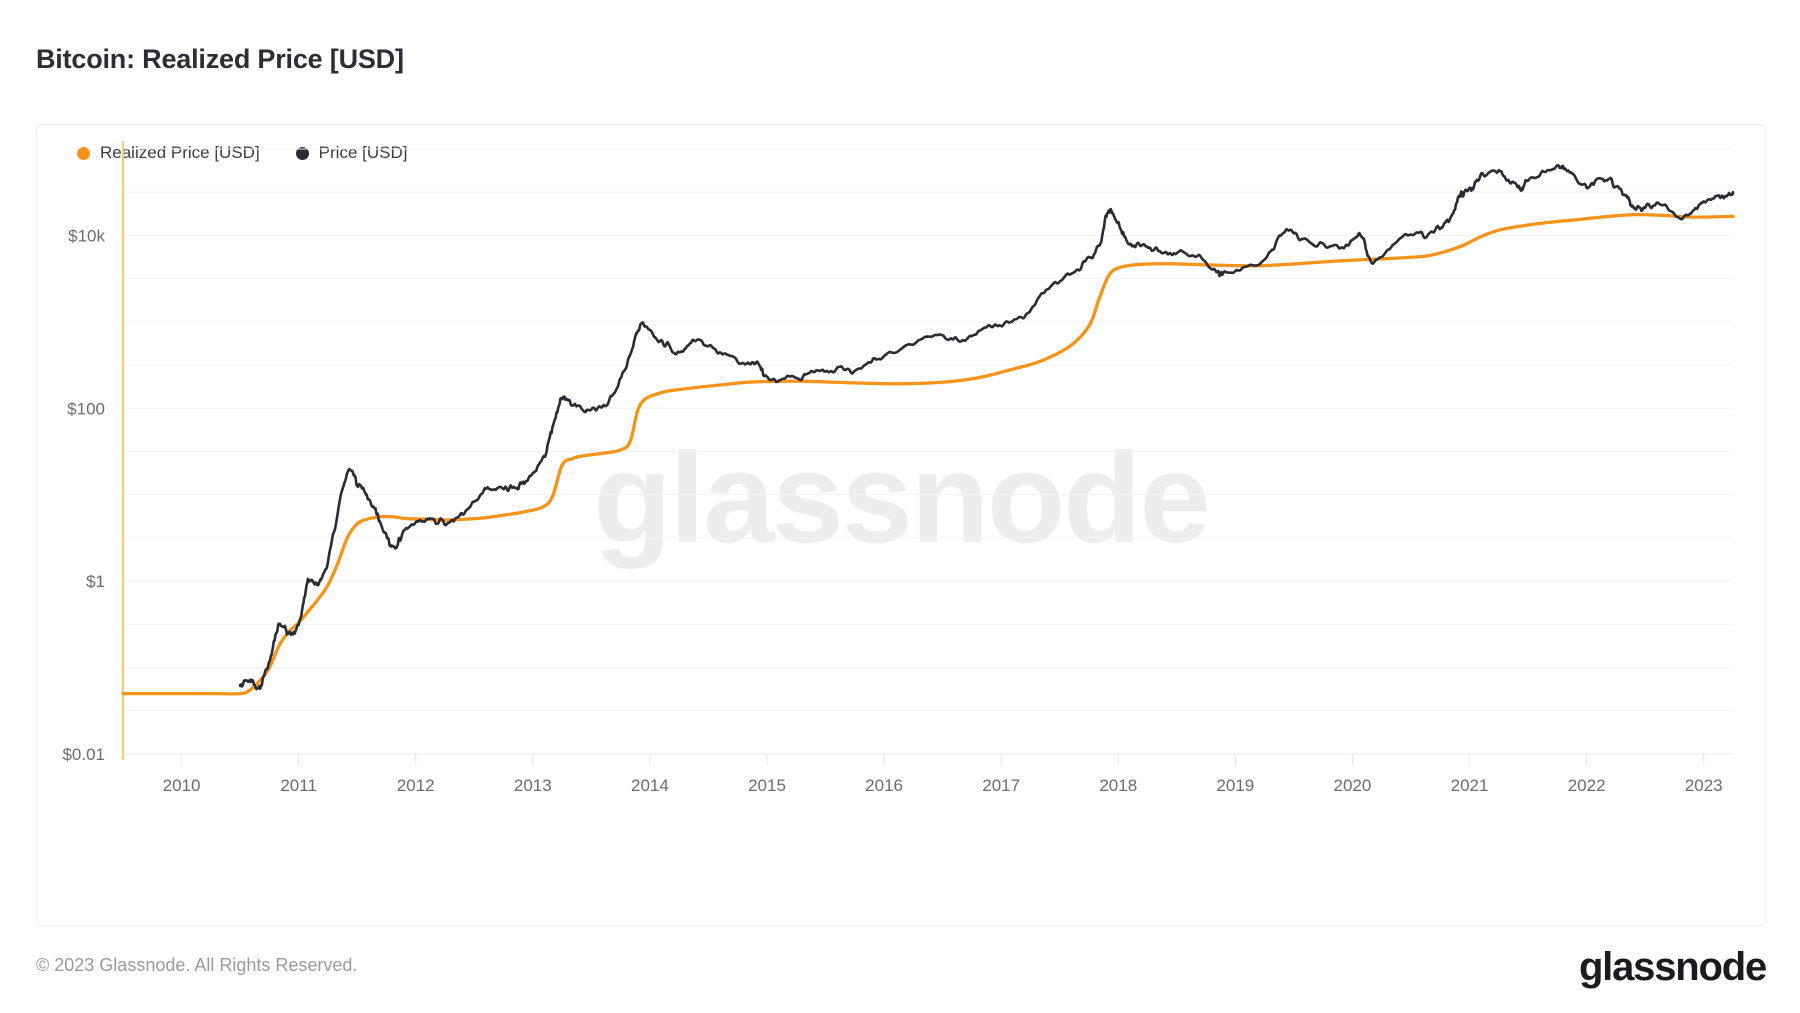  I want to click on chart-legend: Realized Price [USD] Price [USD], so click(242, 153).